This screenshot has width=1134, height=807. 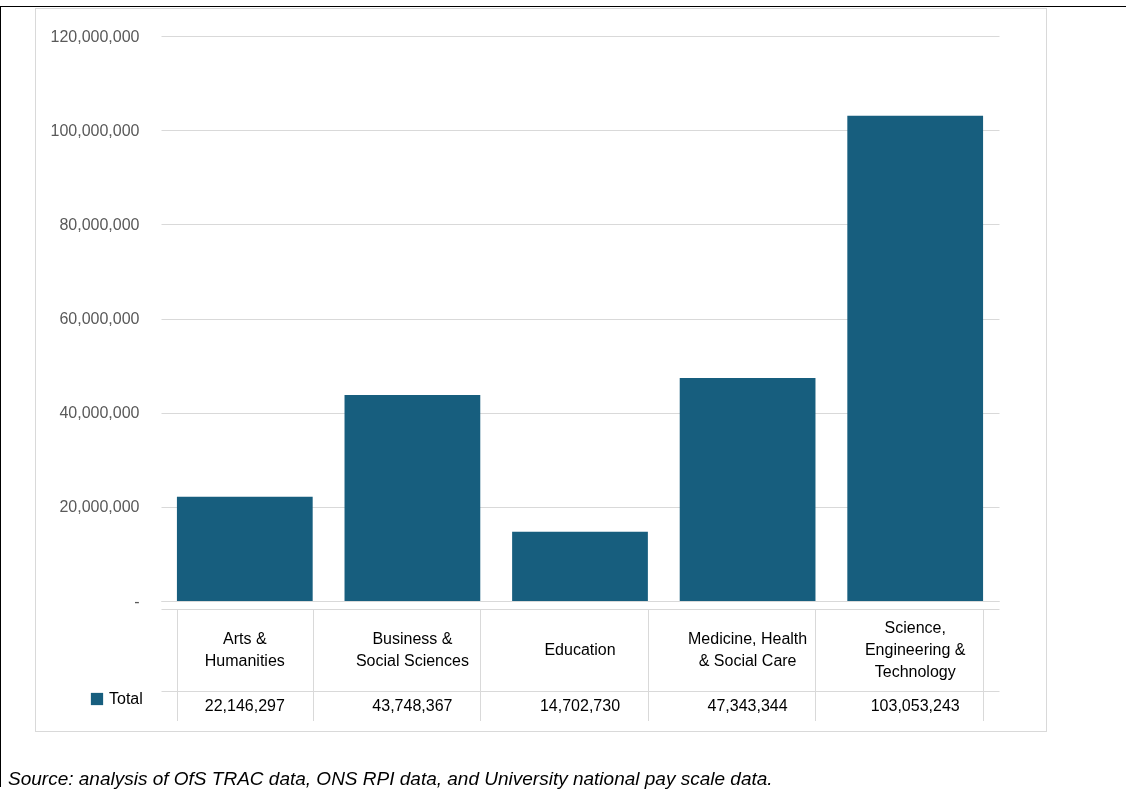 What do you see at coordinates (580, 705) in the screenshot?
I see `data-label: 14,702,730` at bounding box center [580, 705].